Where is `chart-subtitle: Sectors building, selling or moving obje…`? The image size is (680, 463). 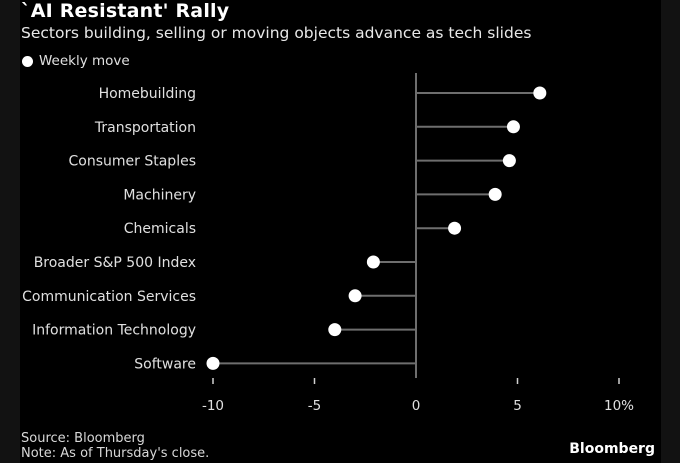
chart-subtitle: Sectors building, selling or moving obje… is located at coordinates (276, 33).